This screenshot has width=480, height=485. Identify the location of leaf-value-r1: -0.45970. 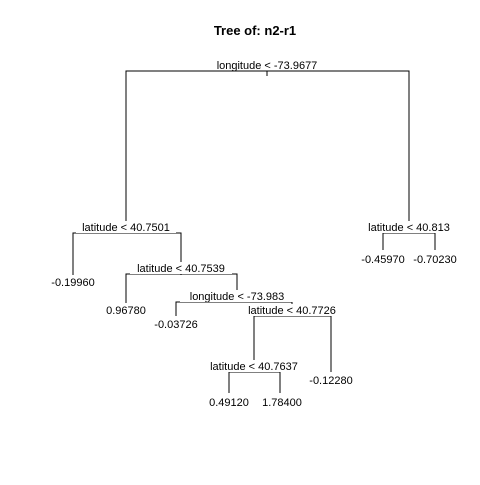
(382, 260).